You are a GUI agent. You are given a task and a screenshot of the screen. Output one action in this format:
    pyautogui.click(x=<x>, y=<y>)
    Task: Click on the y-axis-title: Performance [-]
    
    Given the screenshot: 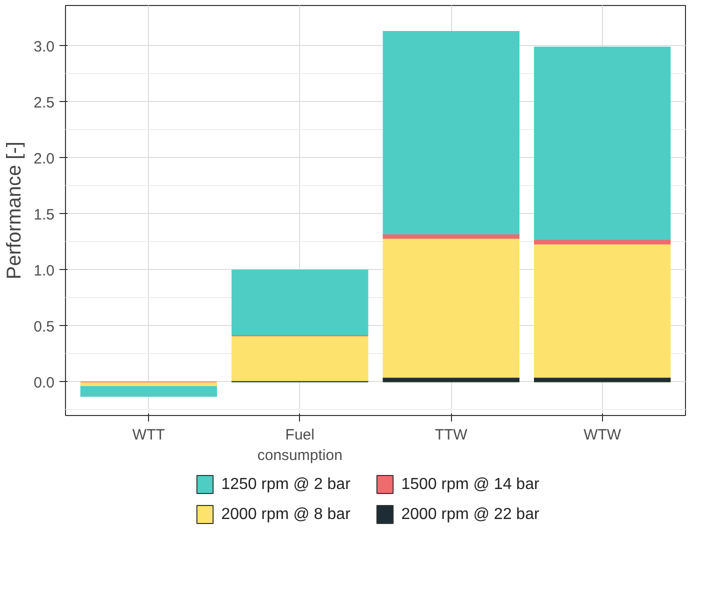 What is the action you would take?
    pyautogui.click(x=15, y=211)
    